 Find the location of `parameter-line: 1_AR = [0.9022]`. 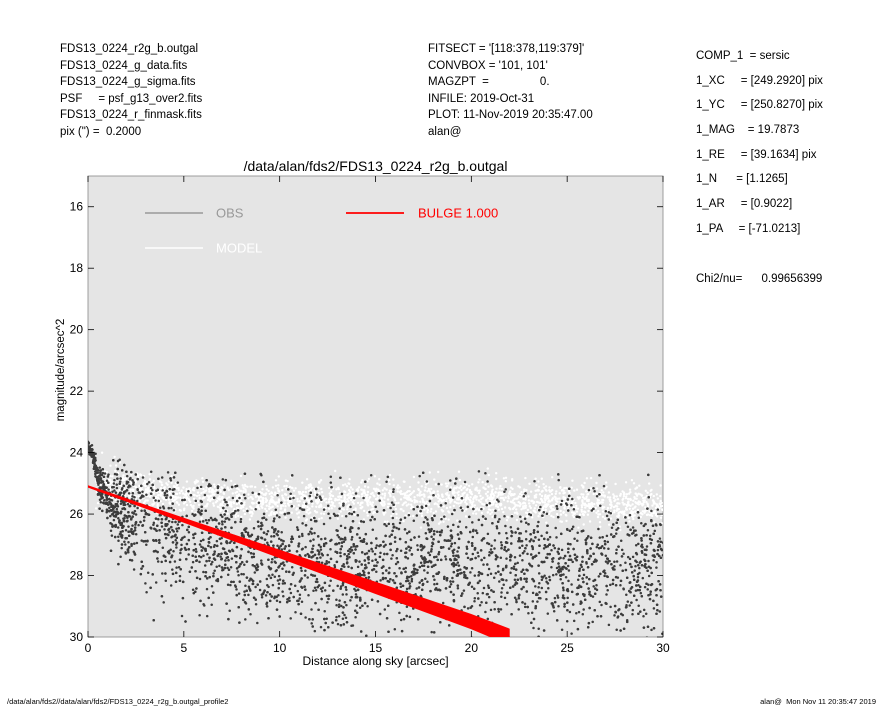

parameter-line: 1_AR = [0.9022] is located at coordinates (744, 204).